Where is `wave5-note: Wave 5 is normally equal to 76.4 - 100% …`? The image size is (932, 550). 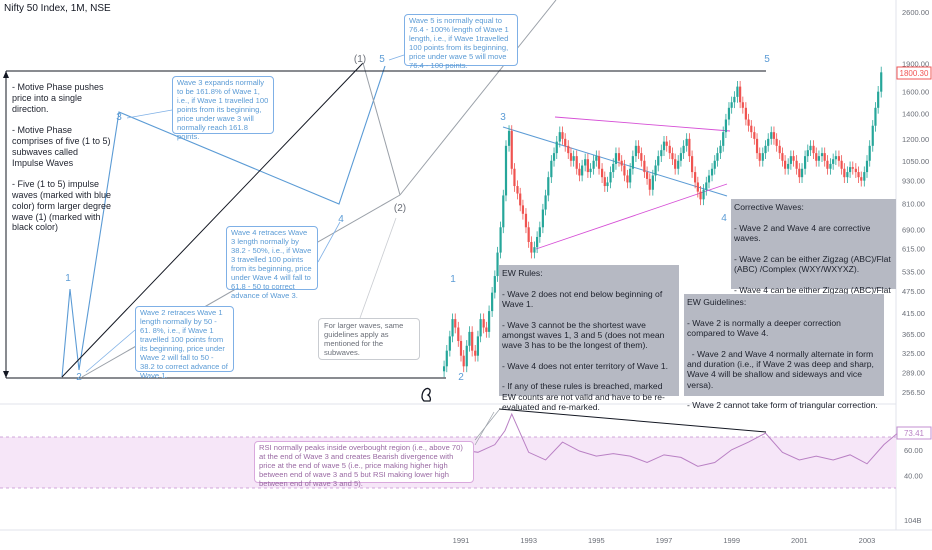
wave5-note: Wave 5 is normally equal to 76.4 - 100% … is located at coordinates (461, 42).